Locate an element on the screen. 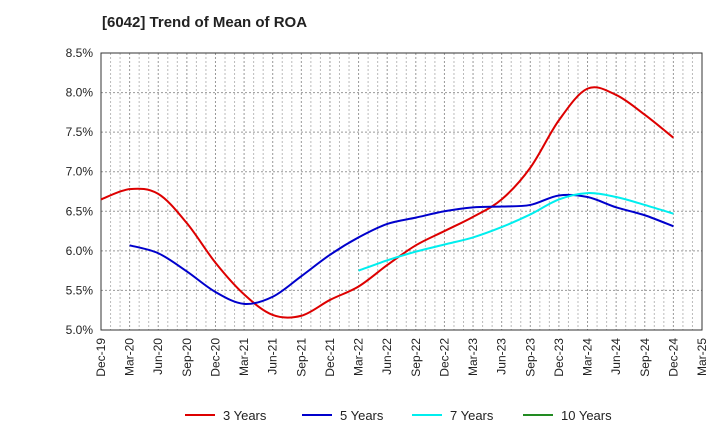  x-tick-label: Jun-23 is located at coordinates (502, 356).